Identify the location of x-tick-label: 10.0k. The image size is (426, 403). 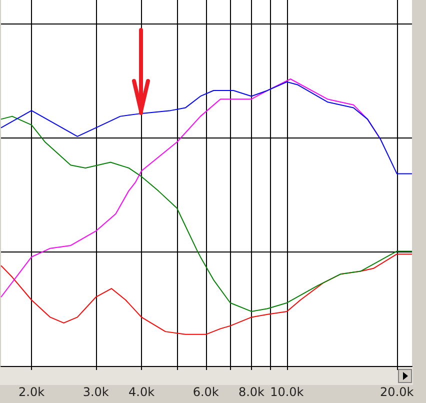
(287, 392).